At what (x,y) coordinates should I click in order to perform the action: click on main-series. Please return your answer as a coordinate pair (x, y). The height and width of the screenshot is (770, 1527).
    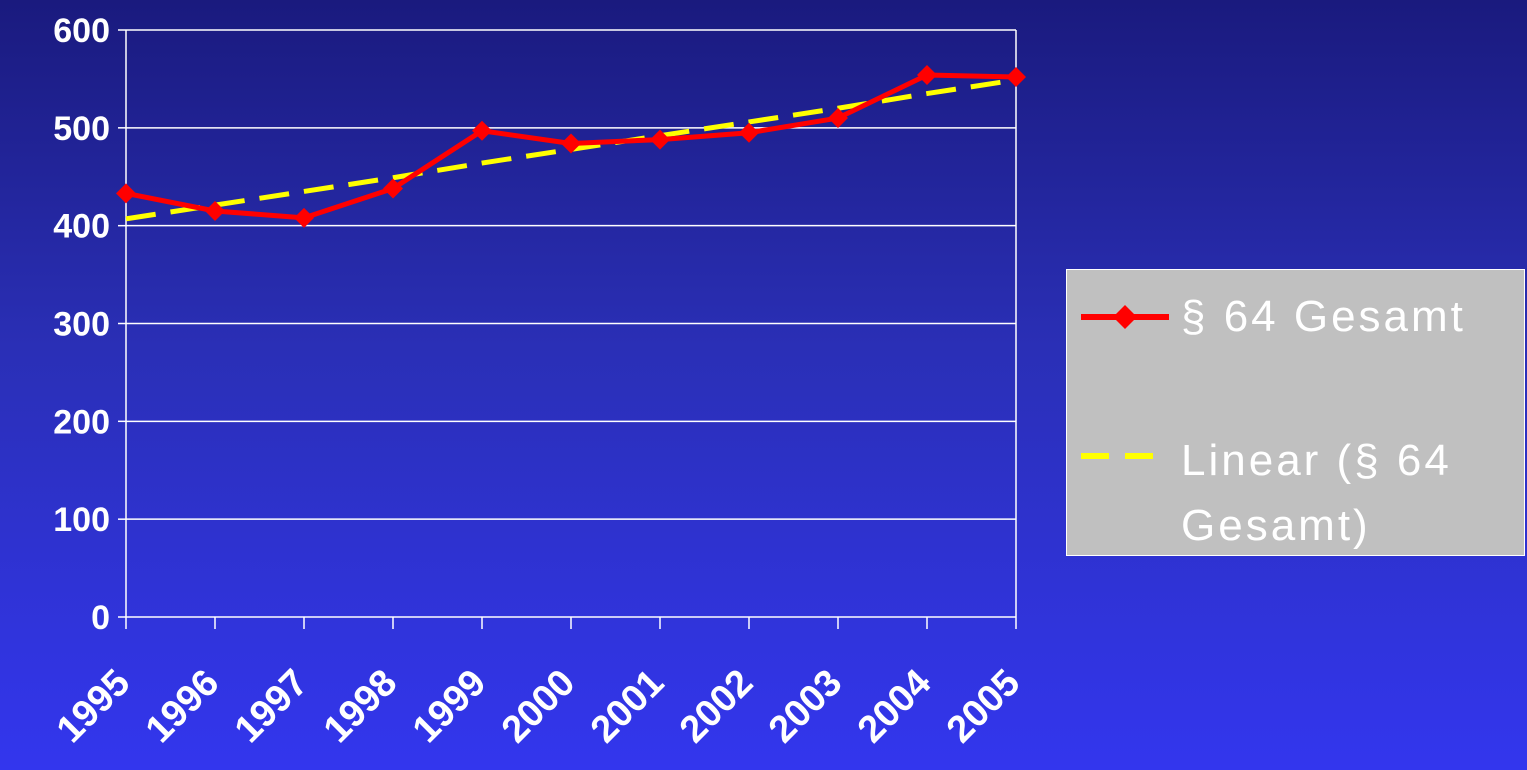
    Looking at the image, I should click on (571, 146).